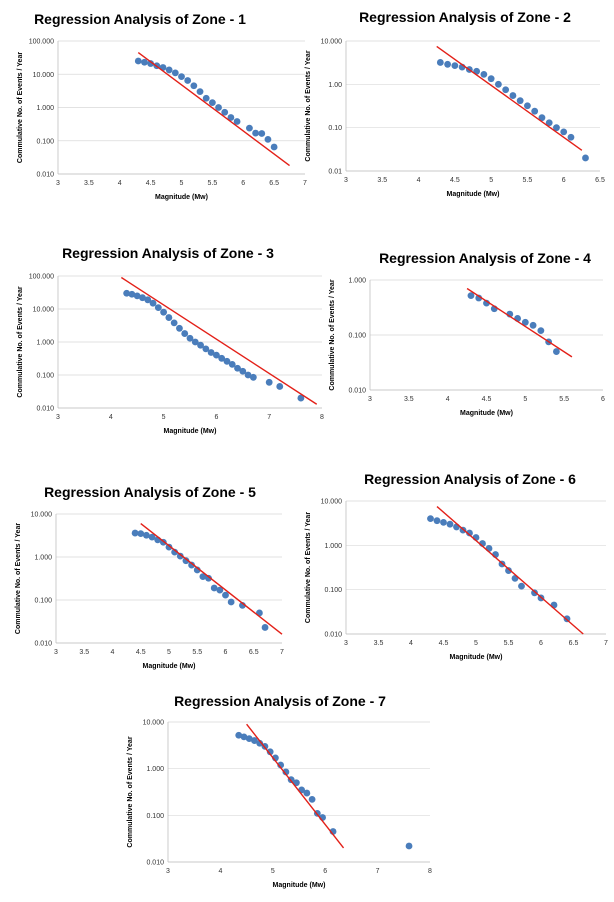  Describe the element at coordinates (509, 643) in the screenshot. I see `x-tick-label: 5.5` at that location.